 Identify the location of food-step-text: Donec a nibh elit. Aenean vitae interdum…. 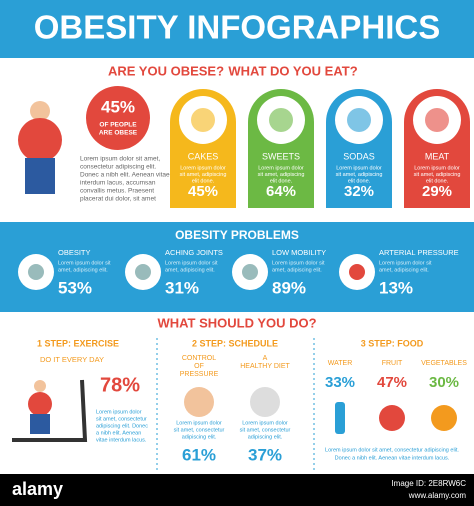
(392, 458).